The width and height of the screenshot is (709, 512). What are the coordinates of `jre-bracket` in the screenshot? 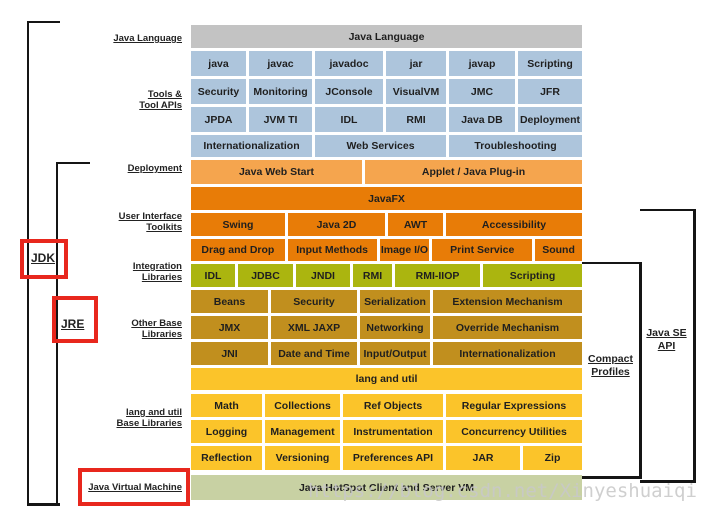 It's located at (73, 332).